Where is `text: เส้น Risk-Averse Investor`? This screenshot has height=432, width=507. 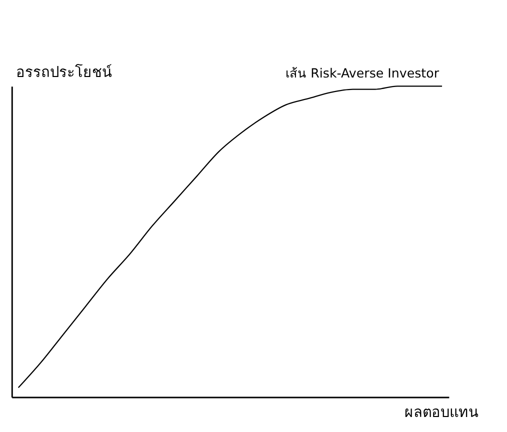 text: เส้น Risk-Averse Investor is located at coordinates (363, 72).